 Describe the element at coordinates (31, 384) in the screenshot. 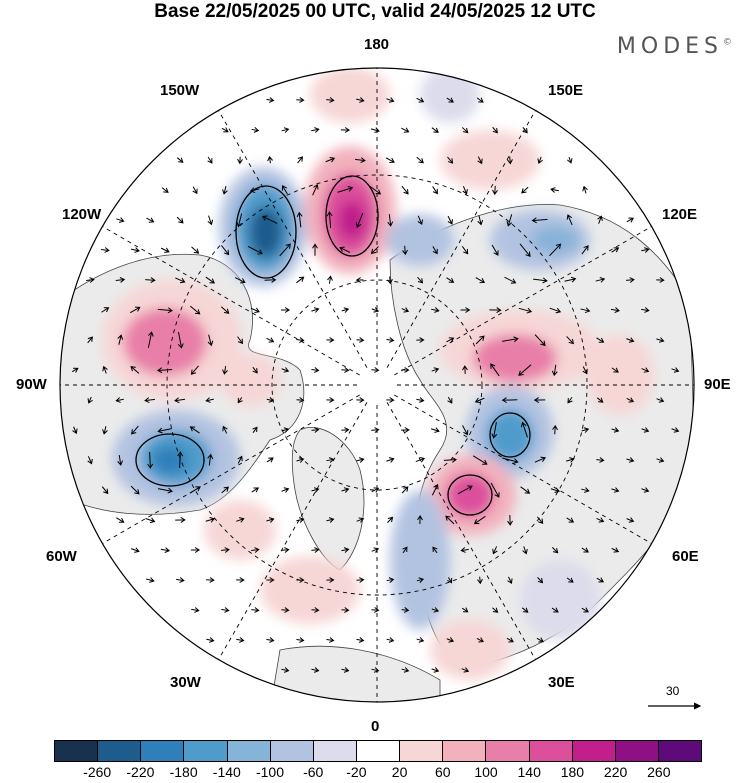

I see `lon-label-90w: 90W` at that location.